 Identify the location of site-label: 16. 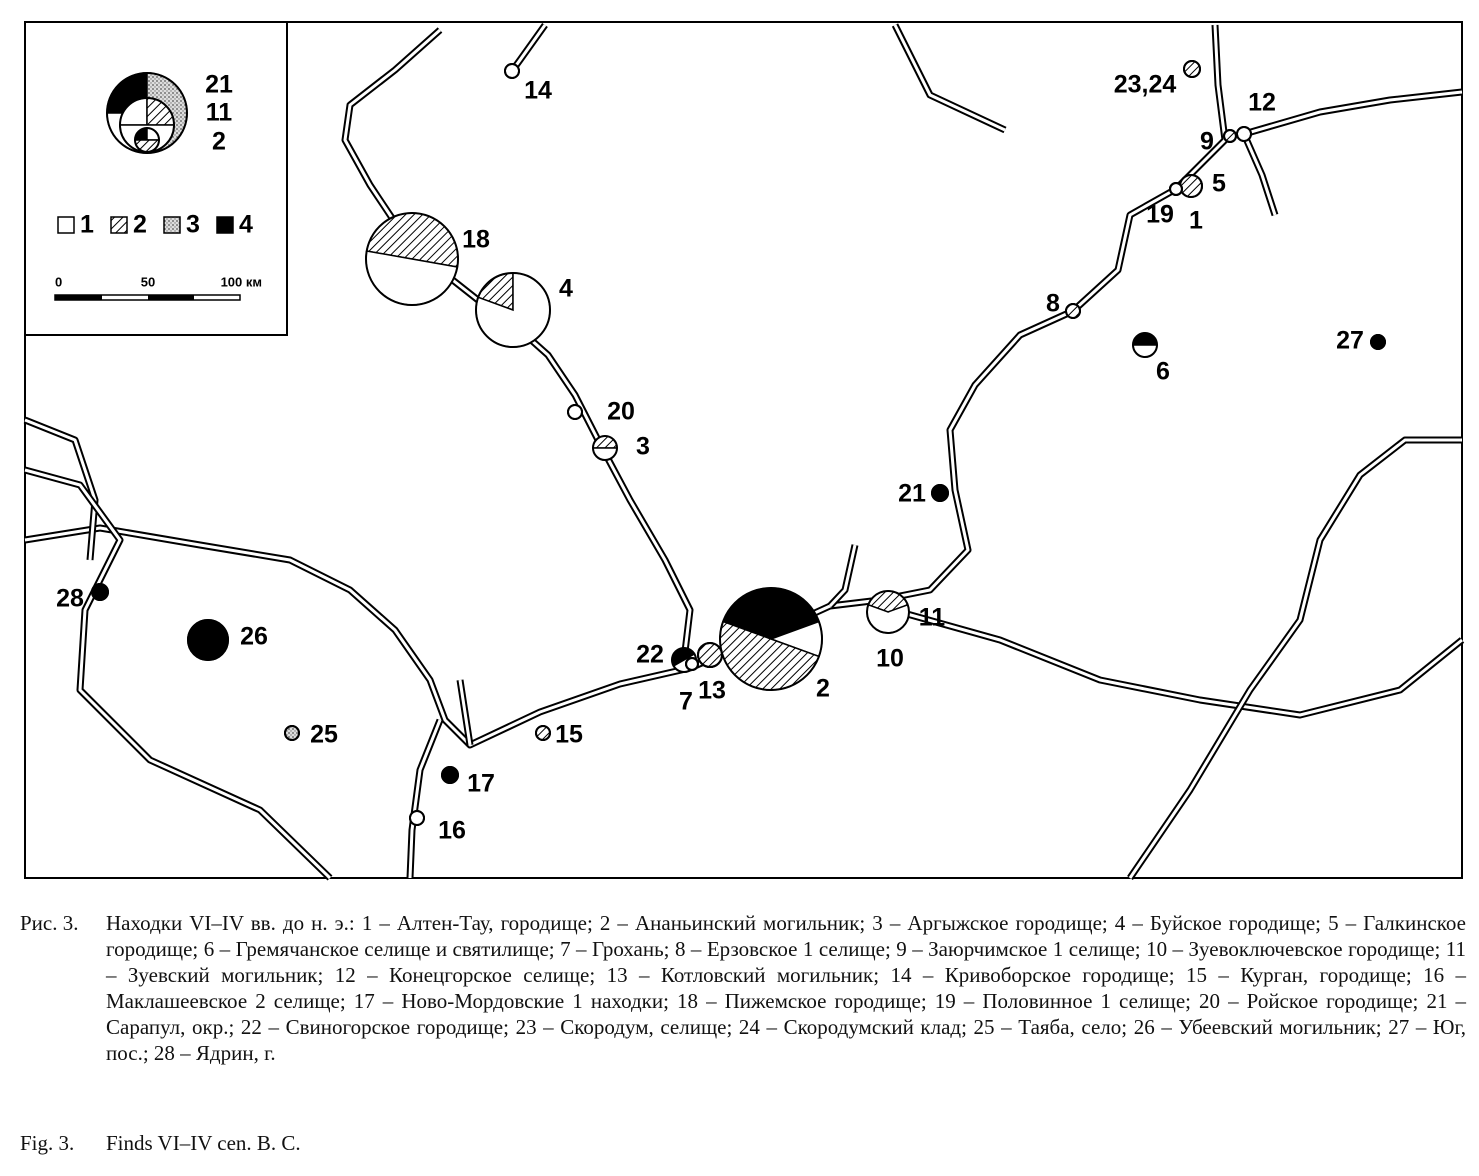
(452, 831).